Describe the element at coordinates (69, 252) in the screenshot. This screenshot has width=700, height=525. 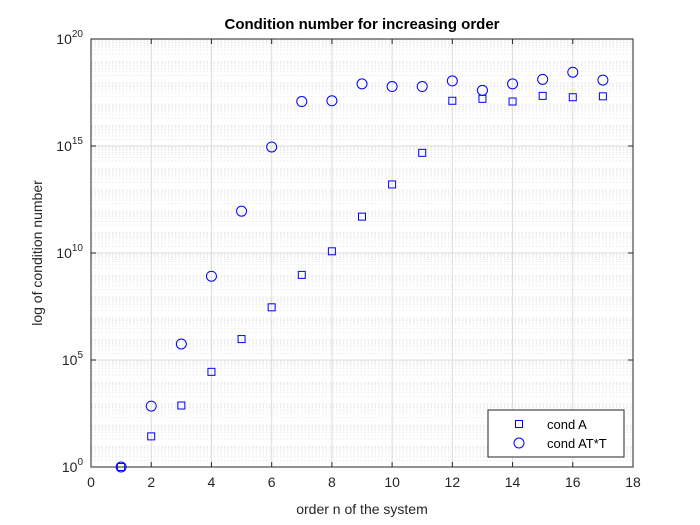
I see `y-tick-label: 10¹⁰` at that location.